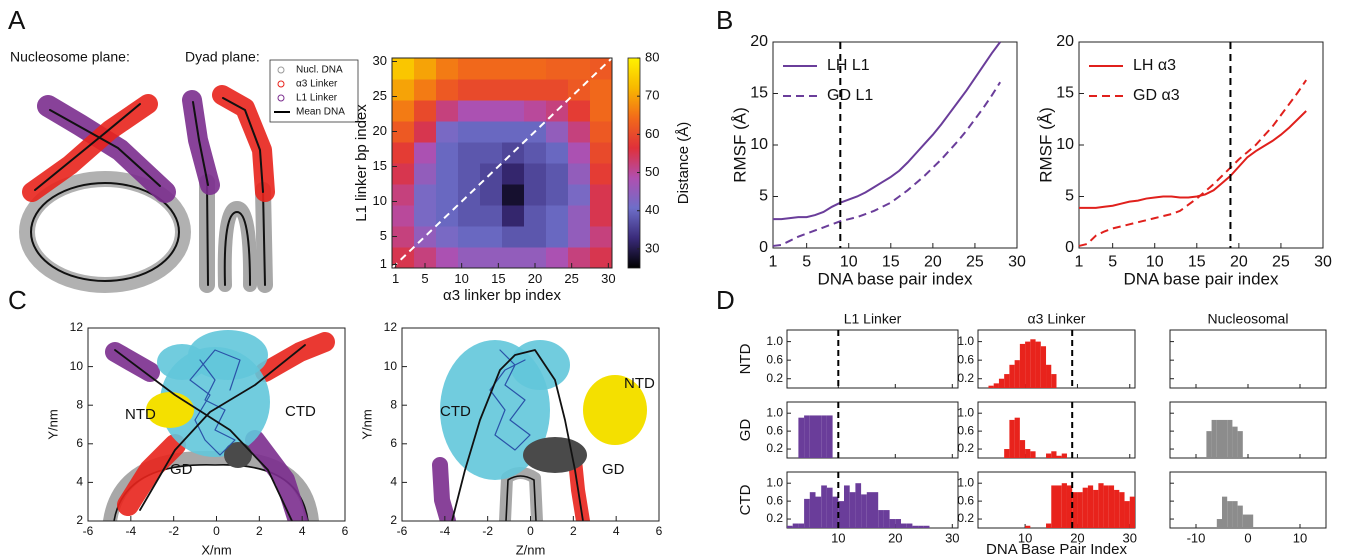  I want to click on colorbar-label: Distance (Å), so click(683, 163).